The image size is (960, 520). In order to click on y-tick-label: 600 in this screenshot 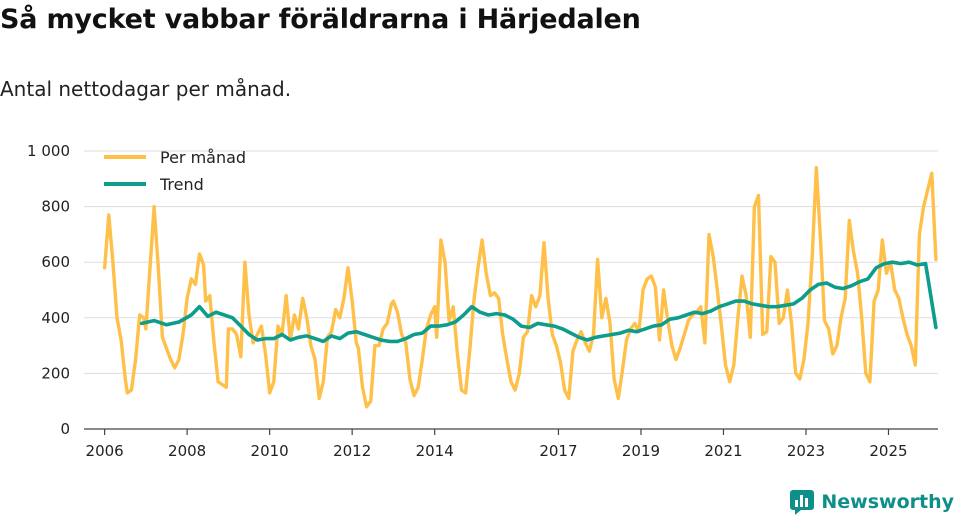, I will do `click(55, 262)`.